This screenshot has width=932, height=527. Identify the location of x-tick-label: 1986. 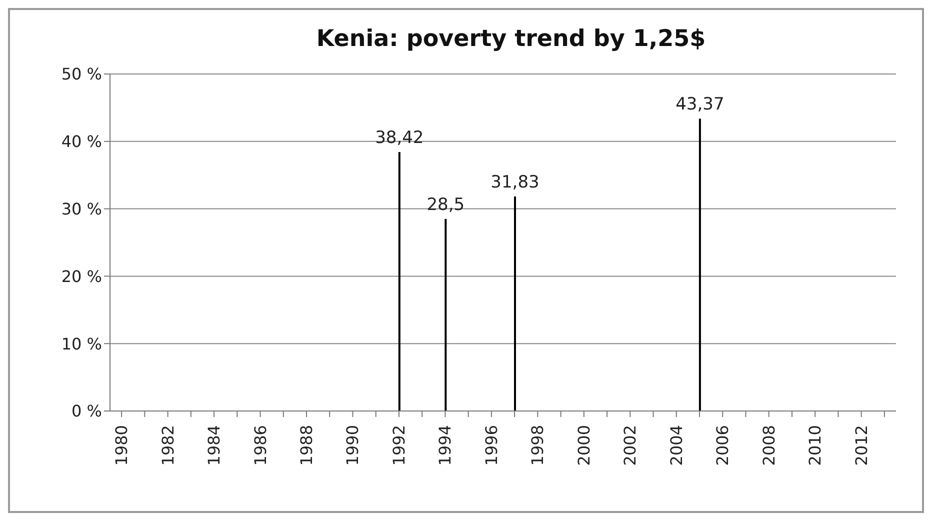
(260, 445).